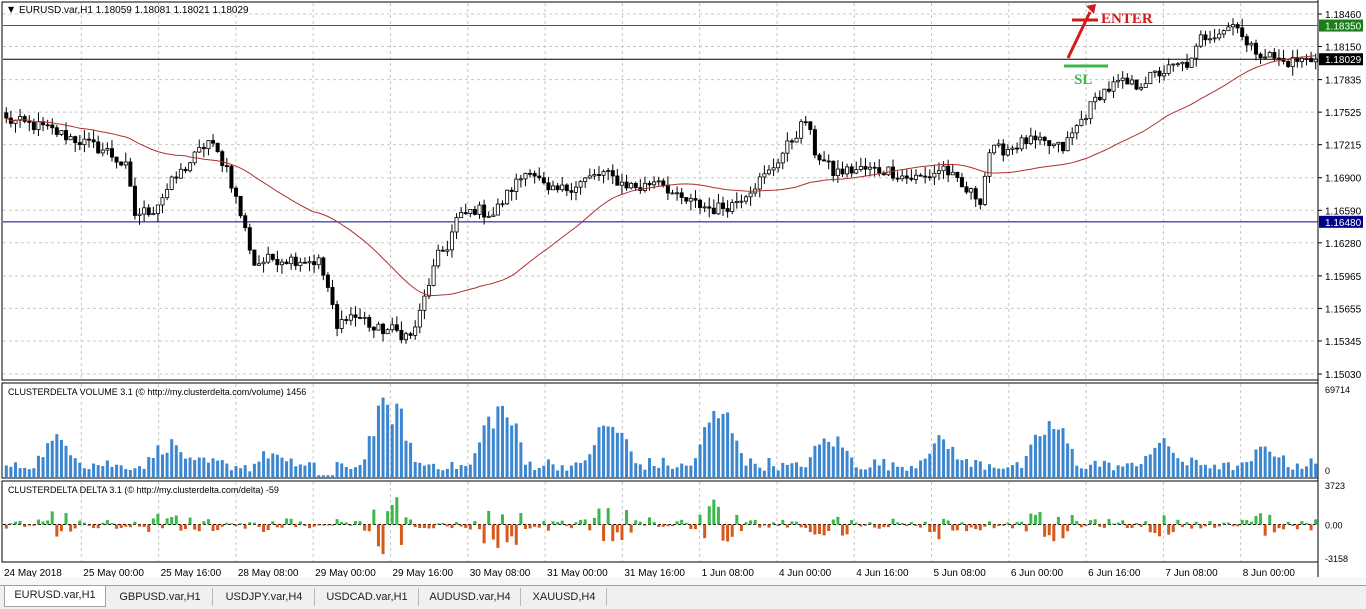 This screenshot has height=609, width=1366. Describe the element at coordinates (470, 597) in the screenshot. I see `tab-audusd: AUDUSD.var,H4` at that location.